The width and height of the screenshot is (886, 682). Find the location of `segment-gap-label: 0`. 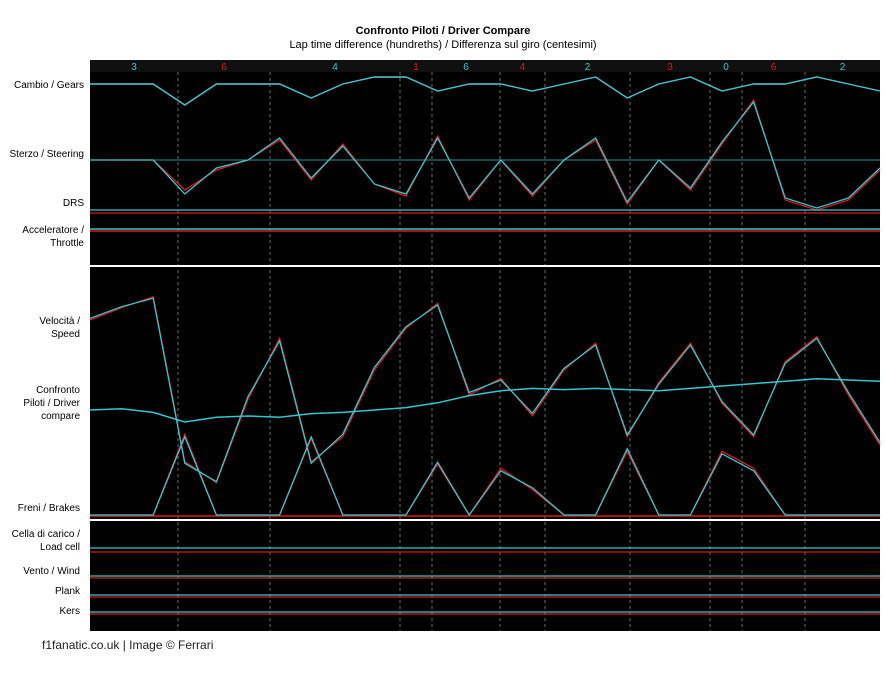

segment-gap-label: 0 is located at coordinates (726, 67).